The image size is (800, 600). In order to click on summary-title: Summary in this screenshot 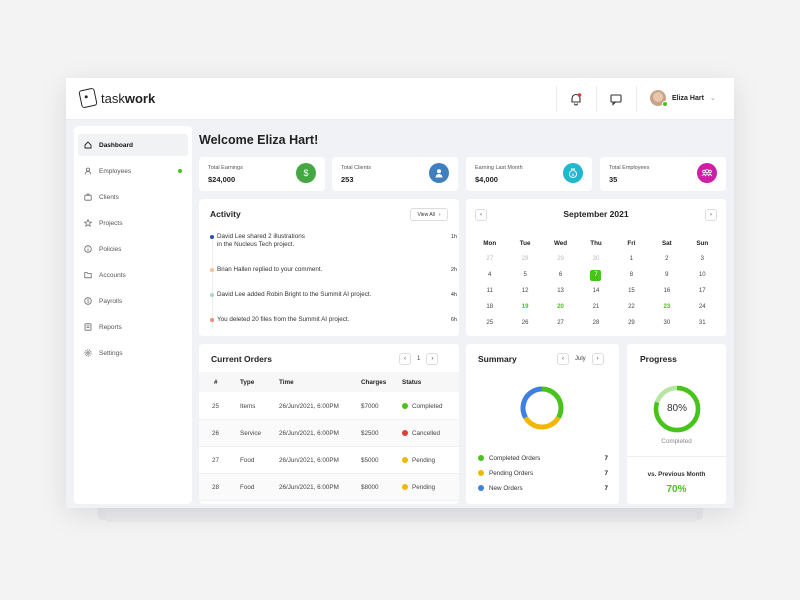, I will do `click(497, 359)`.